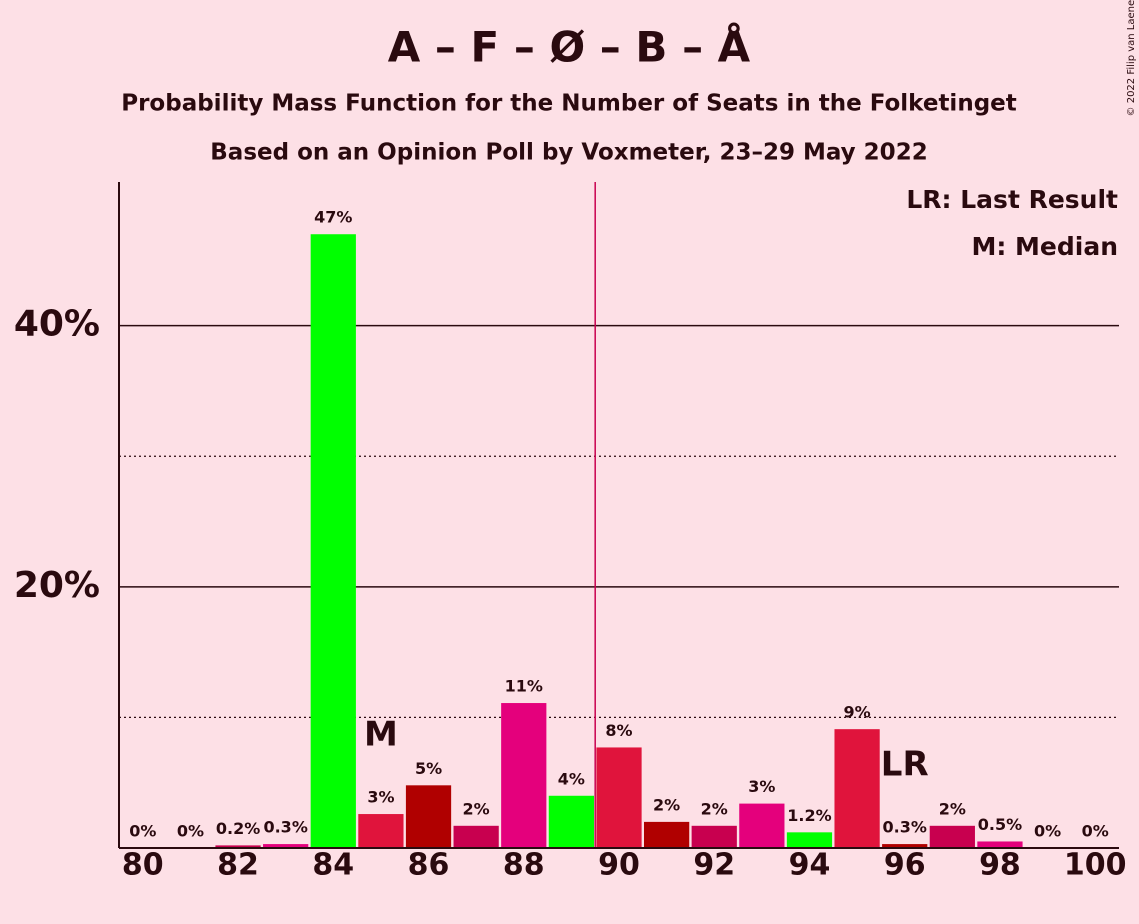 This screenshot has height=924, width=1139. Describe the element at coordinates (810, 865) in the screenshot. I see `x-tick-label: 94` at that location.